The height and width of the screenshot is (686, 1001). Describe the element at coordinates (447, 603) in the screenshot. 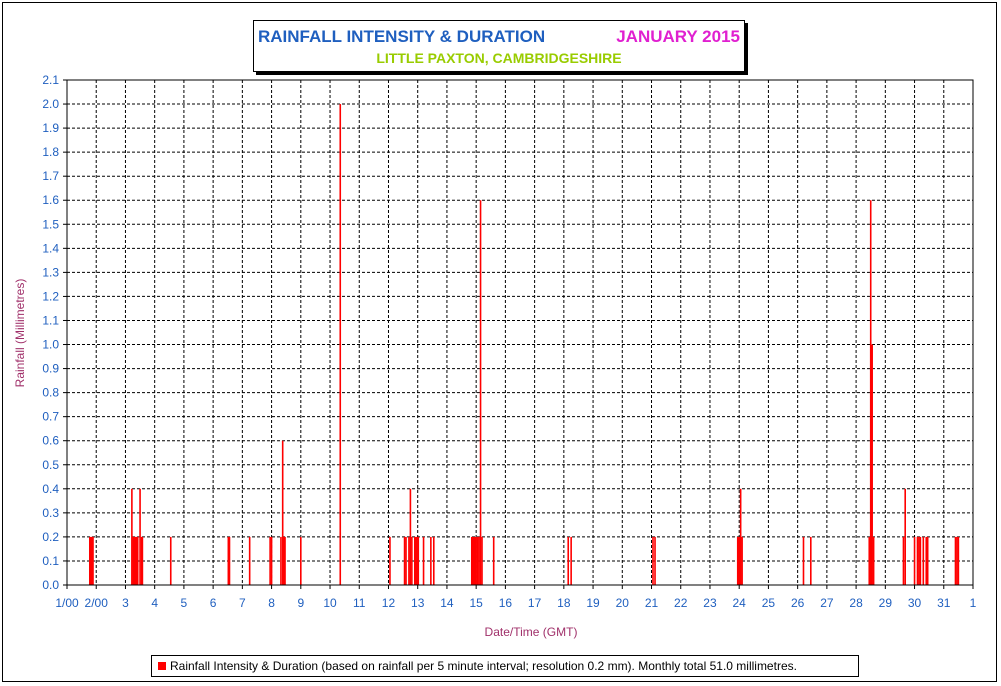

I see `x-tick-label: 14` at that location.